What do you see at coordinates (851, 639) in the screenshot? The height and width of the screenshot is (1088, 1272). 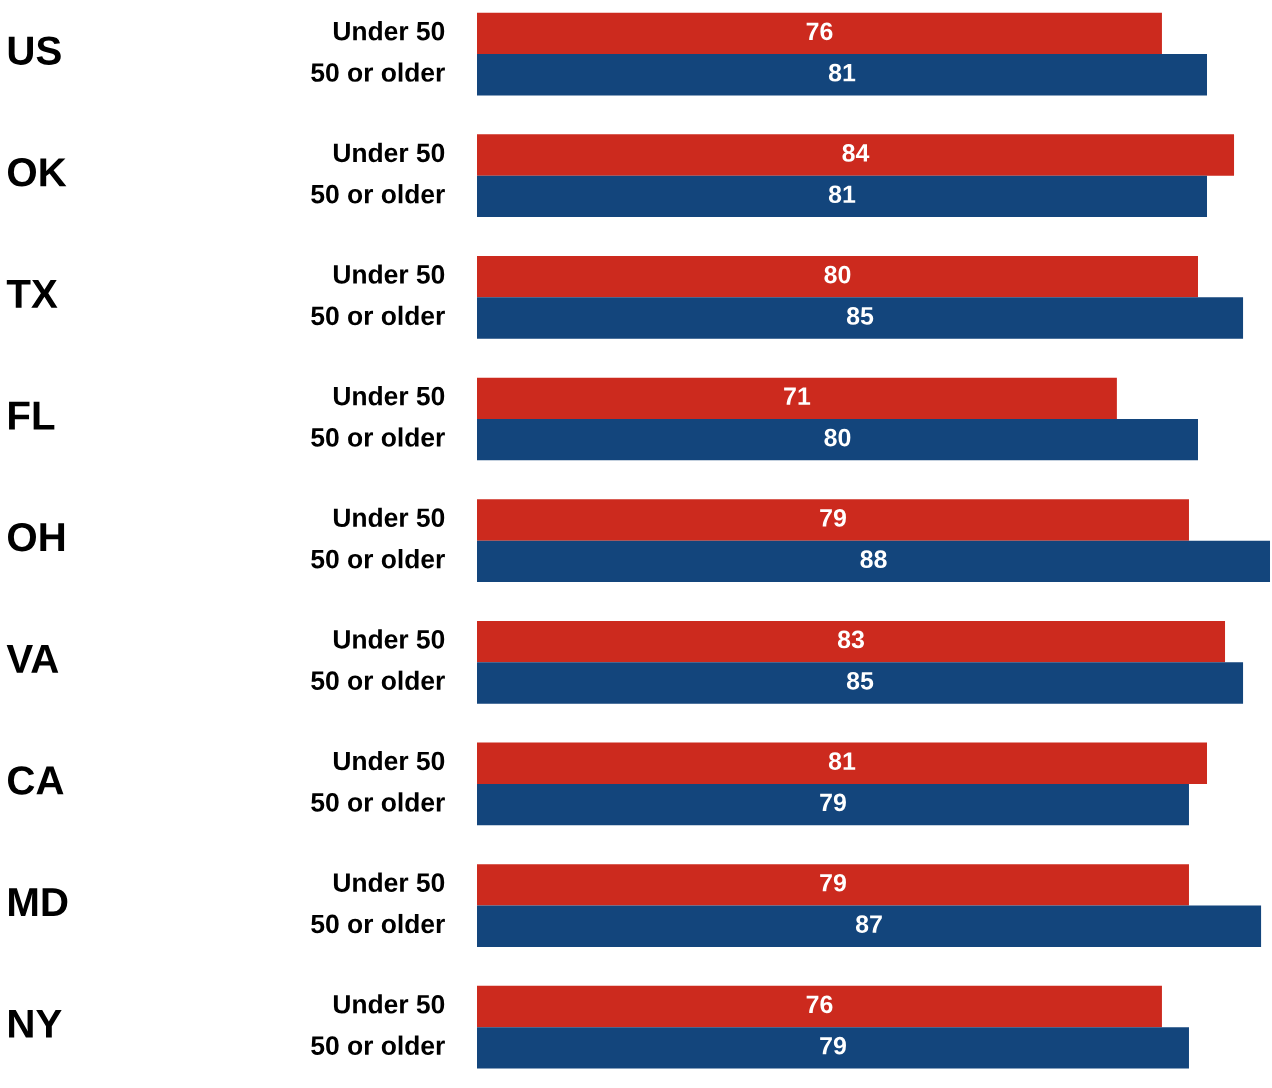 I see `data-label: 83` at bounding box center [851, 639].